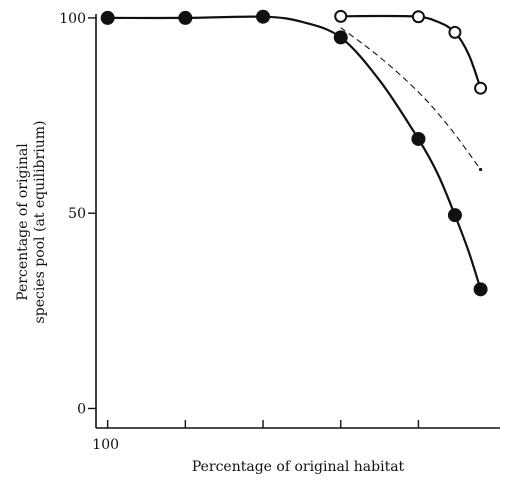 The image size is (508, 480). What do you see at coordinates (89, 232) in the screenshot?
I see `tick-labels: 0 50 100 100` at bounding box center [89, 232].